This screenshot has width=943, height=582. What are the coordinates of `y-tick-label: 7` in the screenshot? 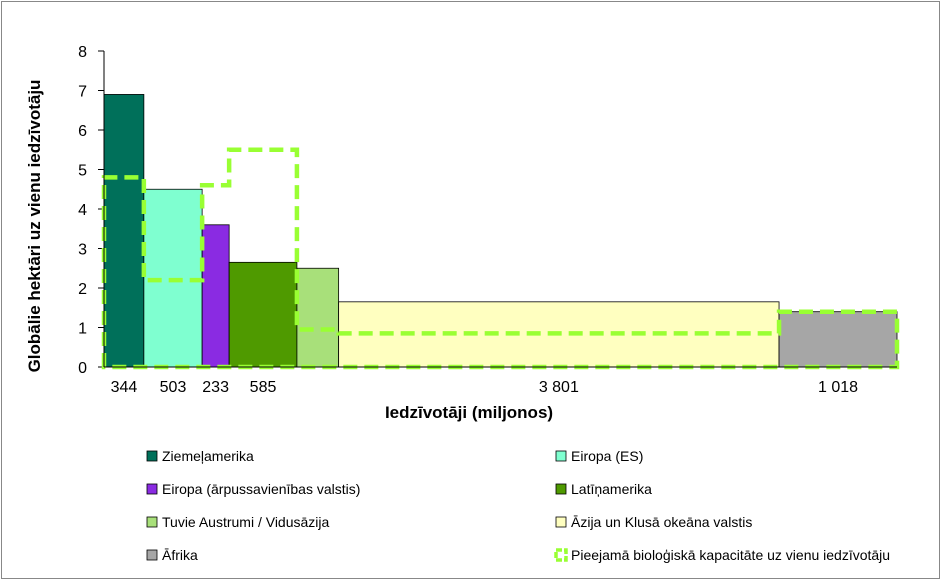 It's located at (82, 92).